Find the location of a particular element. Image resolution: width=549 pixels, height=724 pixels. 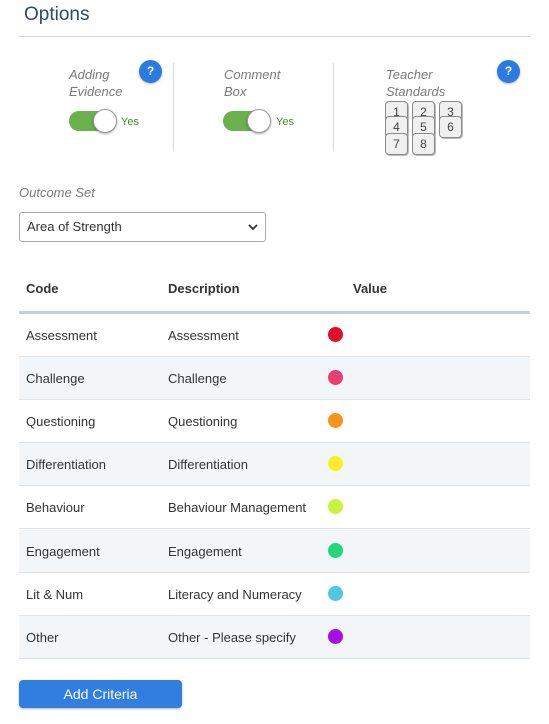

teacher-standards-label: Teacher Standards is located at coordinates (415, 83).